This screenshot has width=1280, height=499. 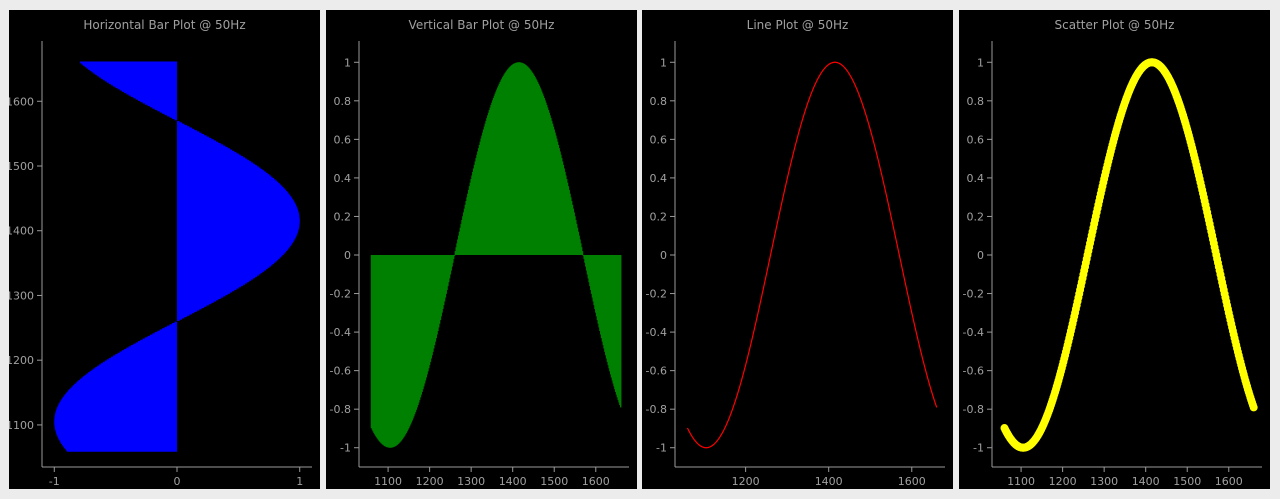 What do you see at coordinates (340, 294) in the screenshot?
I see `y-tick-label: -0.2` at bounding box center [340, 294].